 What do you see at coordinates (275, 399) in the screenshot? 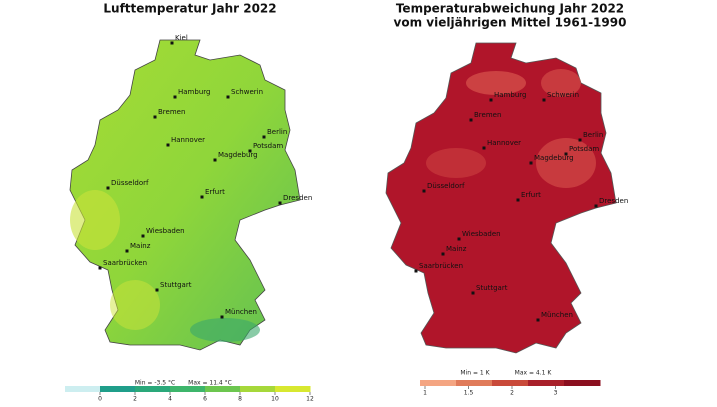
I see `legend-tick-label: 10` at bounding box center [275, 399].